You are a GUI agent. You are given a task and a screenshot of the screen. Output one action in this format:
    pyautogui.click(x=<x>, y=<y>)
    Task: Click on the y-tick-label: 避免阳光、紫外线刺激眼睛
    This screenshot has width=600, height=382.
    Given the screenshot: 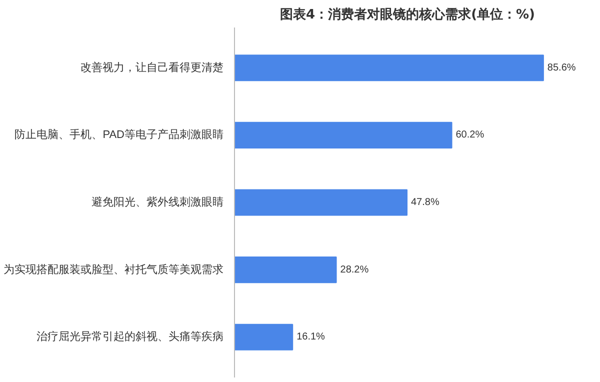 What is the action you would take?
    pyautogui.click(x=158, y=202)
    